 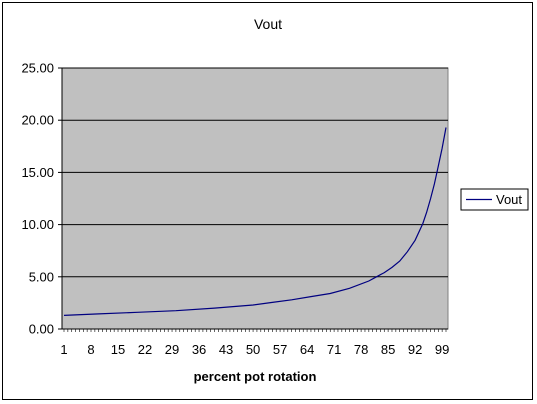 What do you see at coordinates (172, 349) in the screenshot?
I see `x-tick-label: 29` at bounding box center [172, 349].